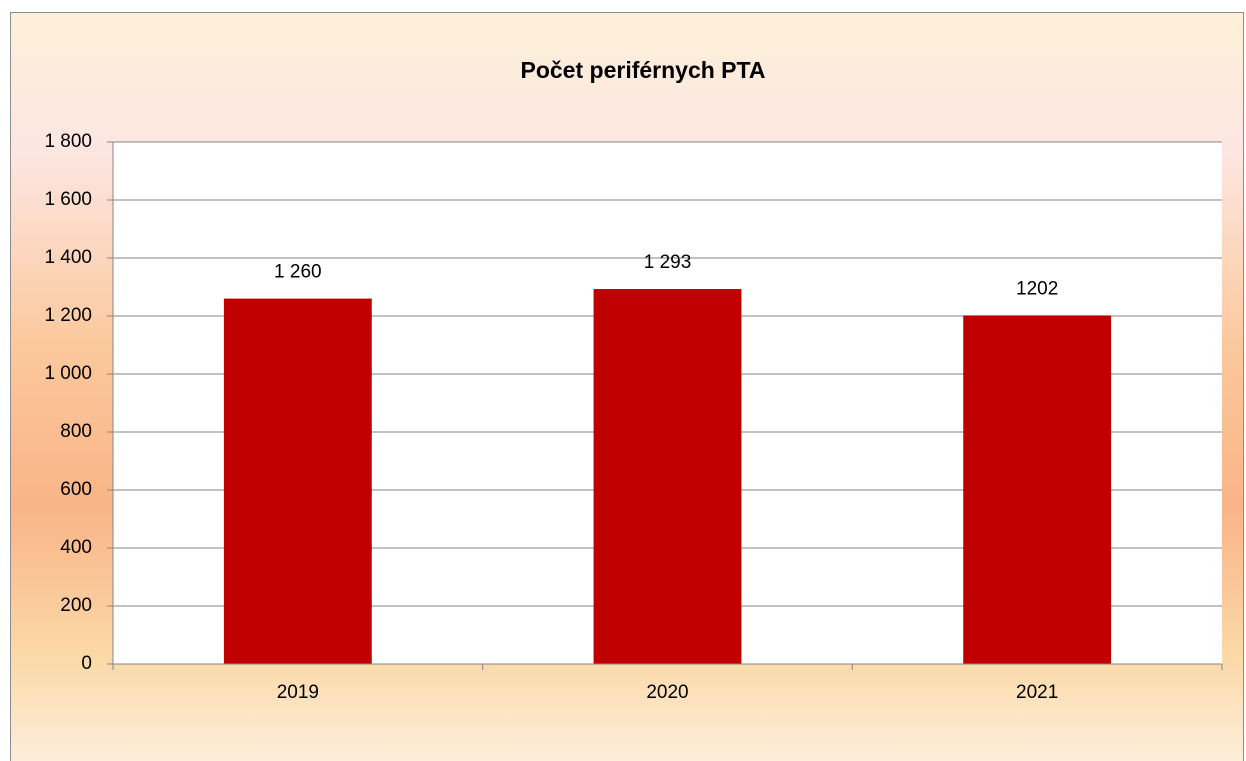 The image size is (1246, 761). Describe the element at coordinates (68, 315) in the screenshot. I see `y-tick-label: 1 200` at that location.